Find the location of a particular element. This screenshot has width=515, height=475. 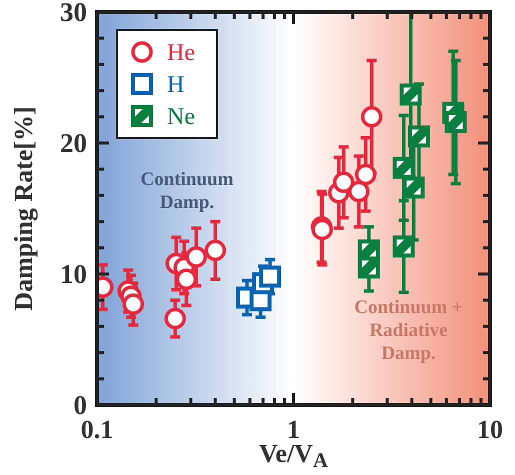

band-label: Continuum + Radiative Damp. is located at coordinates (408, 330).